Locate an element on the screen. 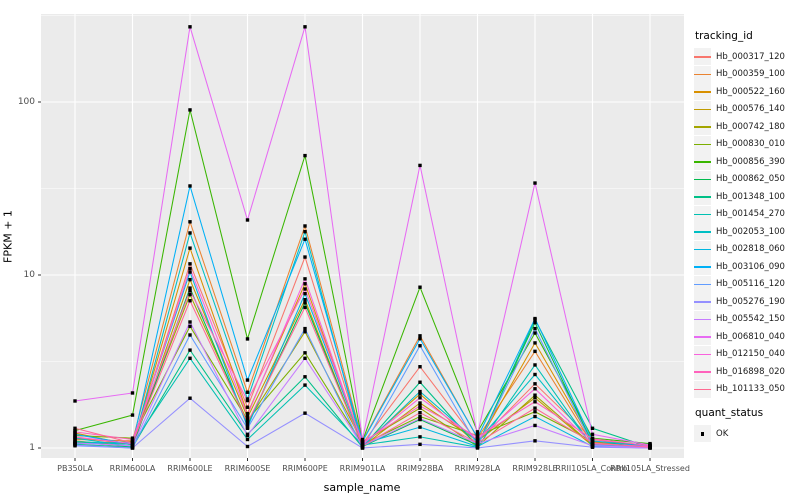 The width and height of the screenshot is (800, 500). legend-item-label: Hb_000522_160 is located at coordinates (750, 91).